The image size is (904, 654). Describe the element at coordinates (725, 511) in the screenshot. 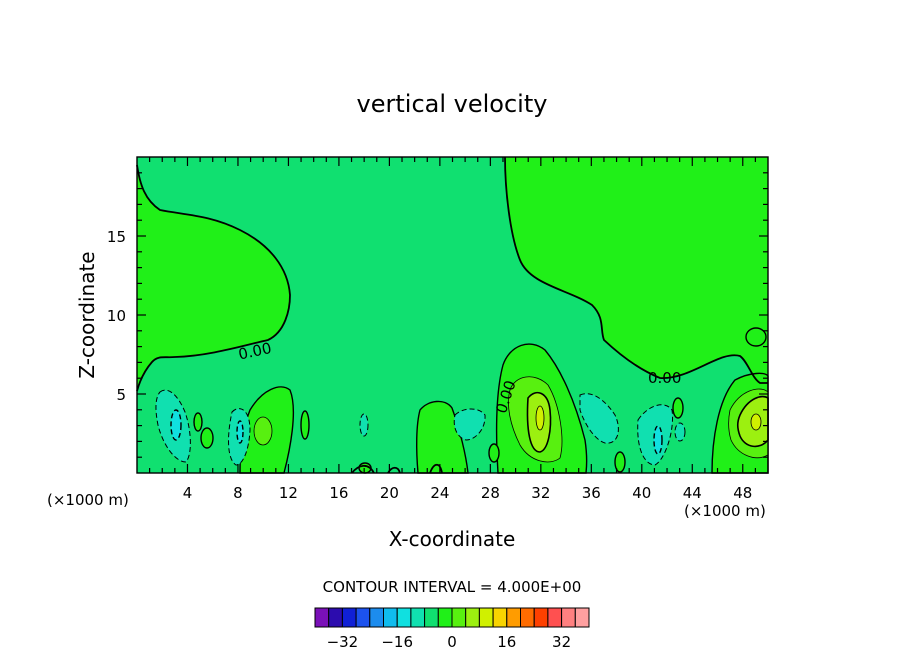

I see `x-unit-label-right: (×1000 m)` at that location.